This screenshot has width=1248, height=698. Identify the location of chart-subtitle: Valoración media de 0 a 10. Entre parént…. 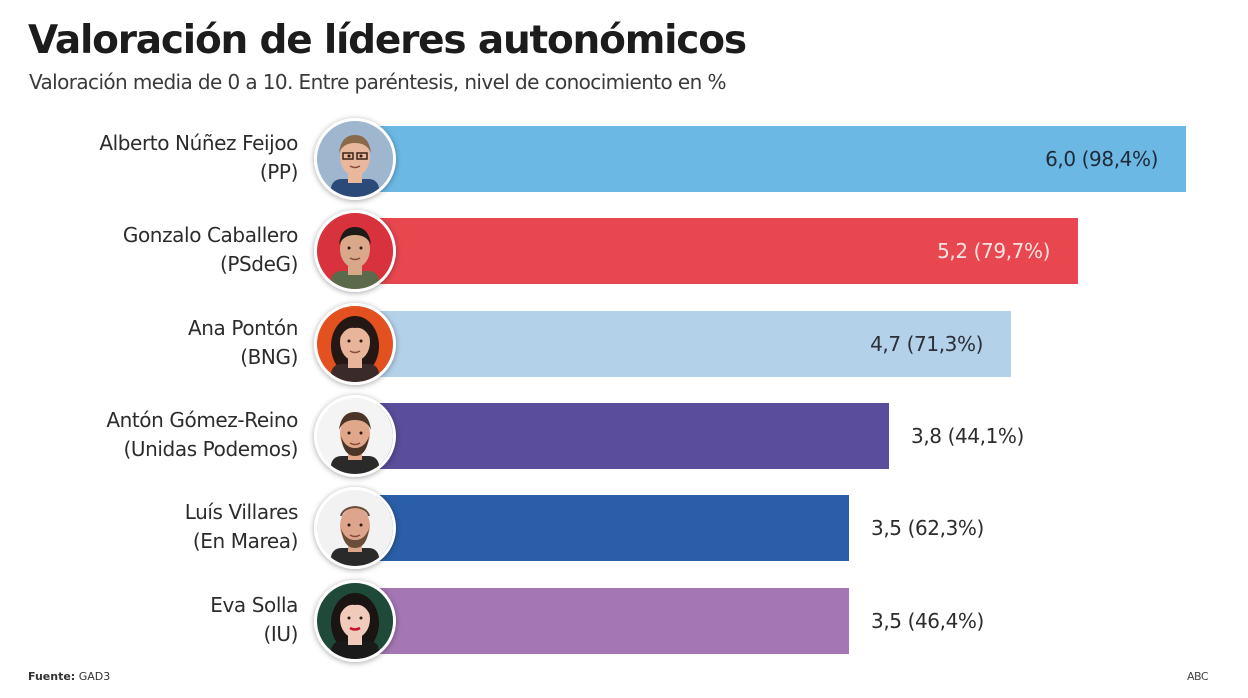
(377, 82).